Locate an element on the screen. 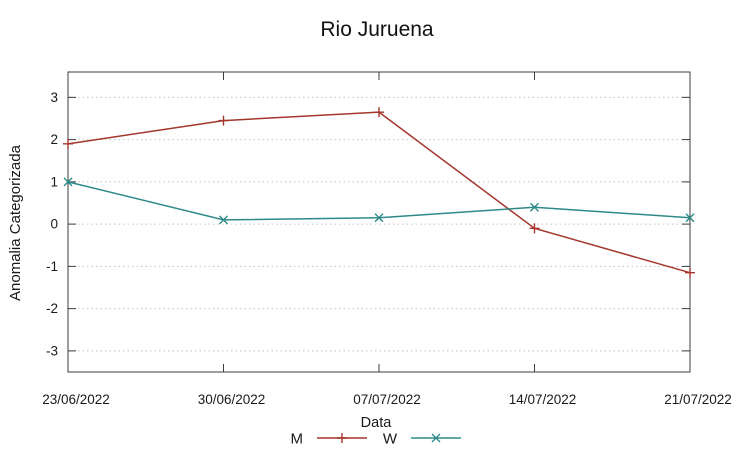 This screenshot has height=459, width=753. y-tick-label: 0 is located at coordinates (54, 224).